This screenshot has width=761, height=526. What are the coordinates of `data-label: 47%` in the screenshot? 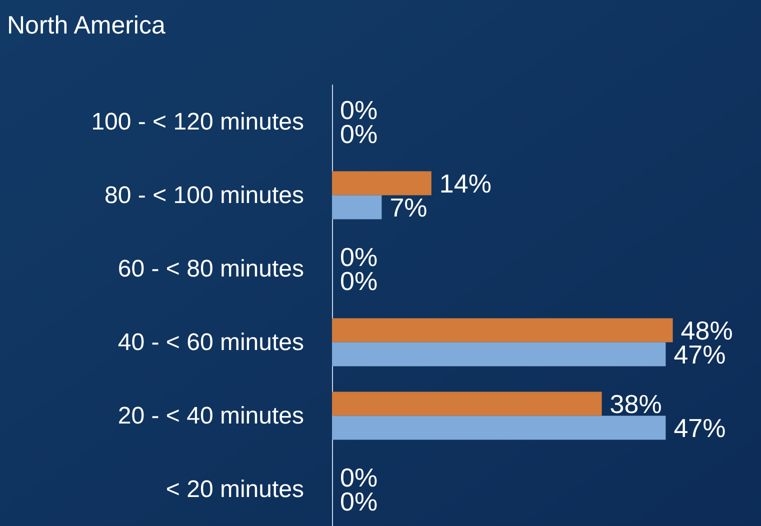 It's located at (700, 427).